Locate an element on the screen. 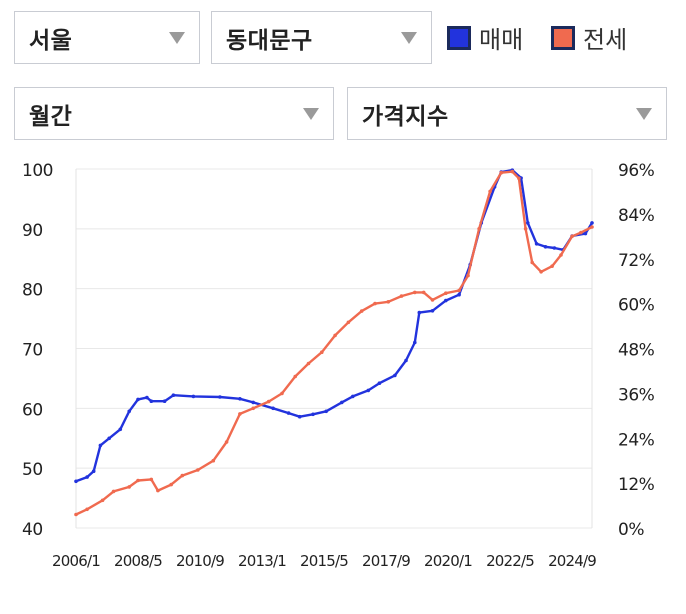  district-select-value: 동대문구 is located at coordinates (269, 40).